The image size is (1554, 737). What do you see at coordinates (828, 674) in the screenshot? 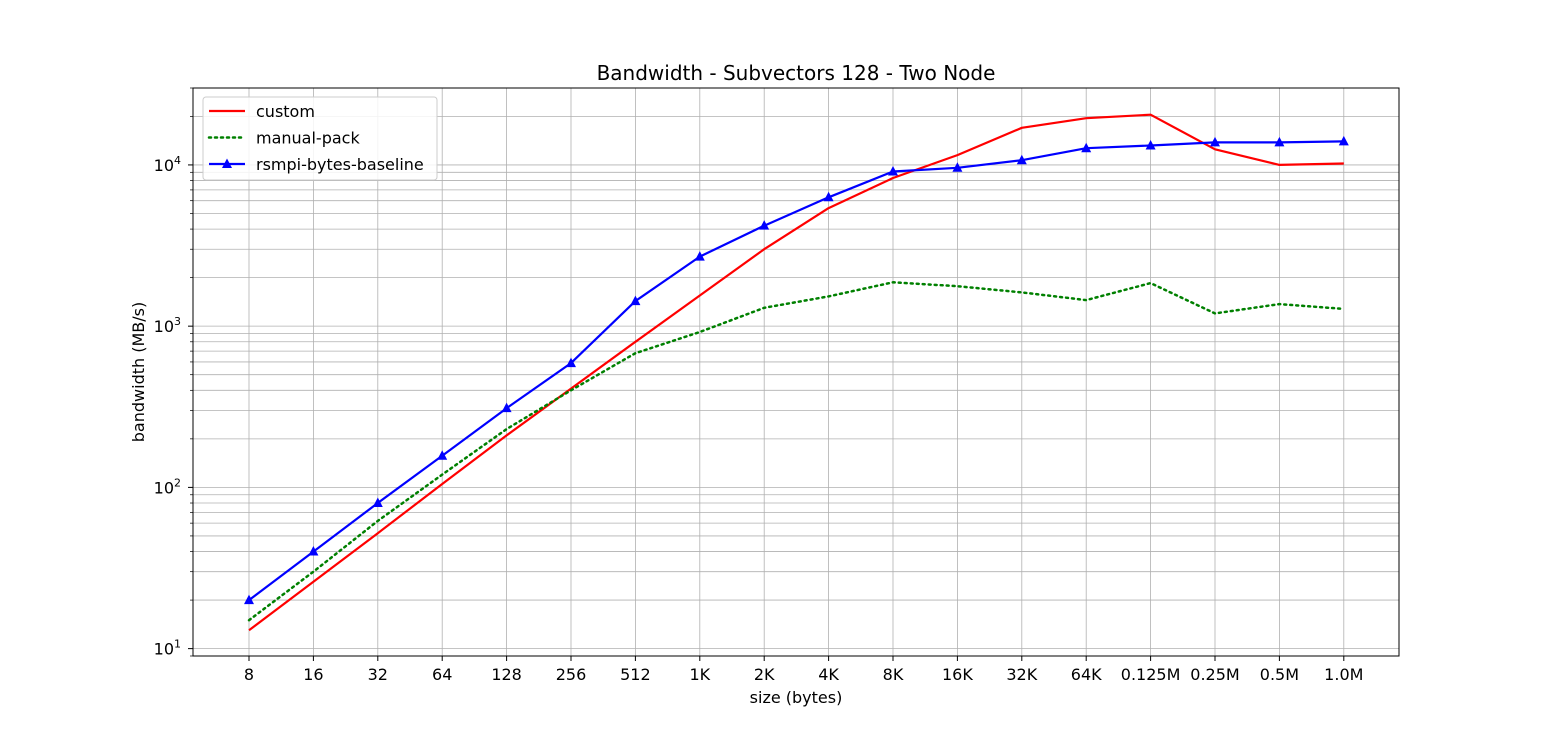
I see `x-tick-label: 4K` at bounding box center [828, 674].